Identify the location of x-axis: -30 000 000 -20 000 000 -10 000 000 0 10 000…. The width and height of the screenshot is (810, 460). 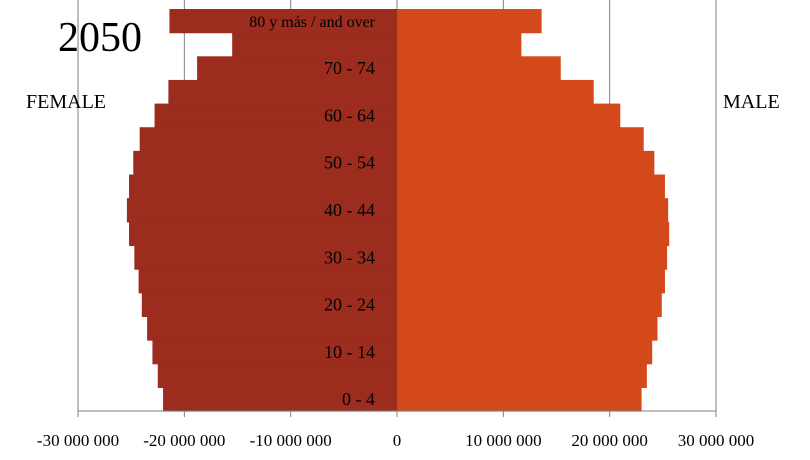
(396, 430).